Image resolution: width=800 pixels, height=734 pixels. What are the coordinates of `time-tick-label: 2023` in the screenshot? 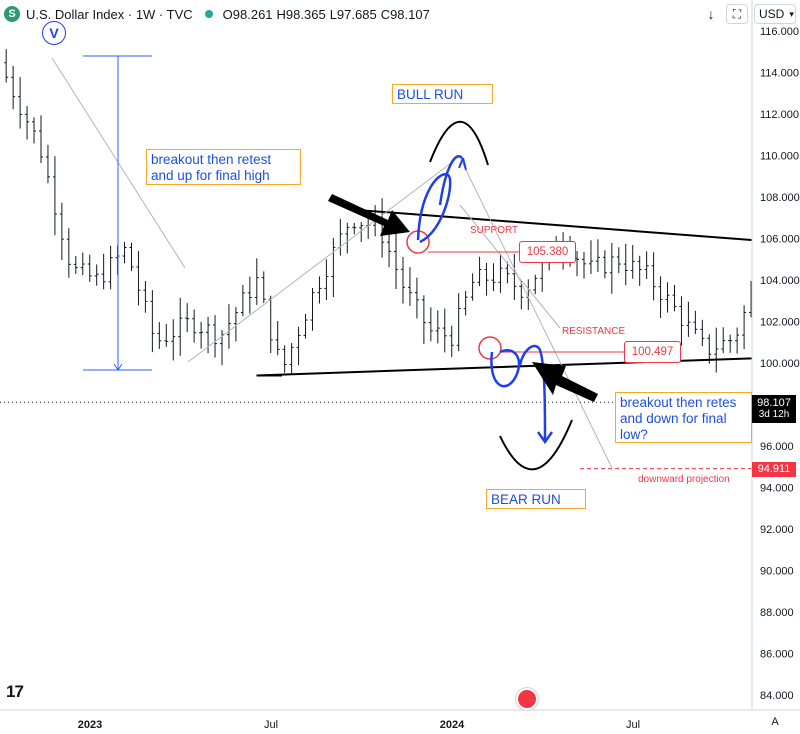 It's located at (90, 725).